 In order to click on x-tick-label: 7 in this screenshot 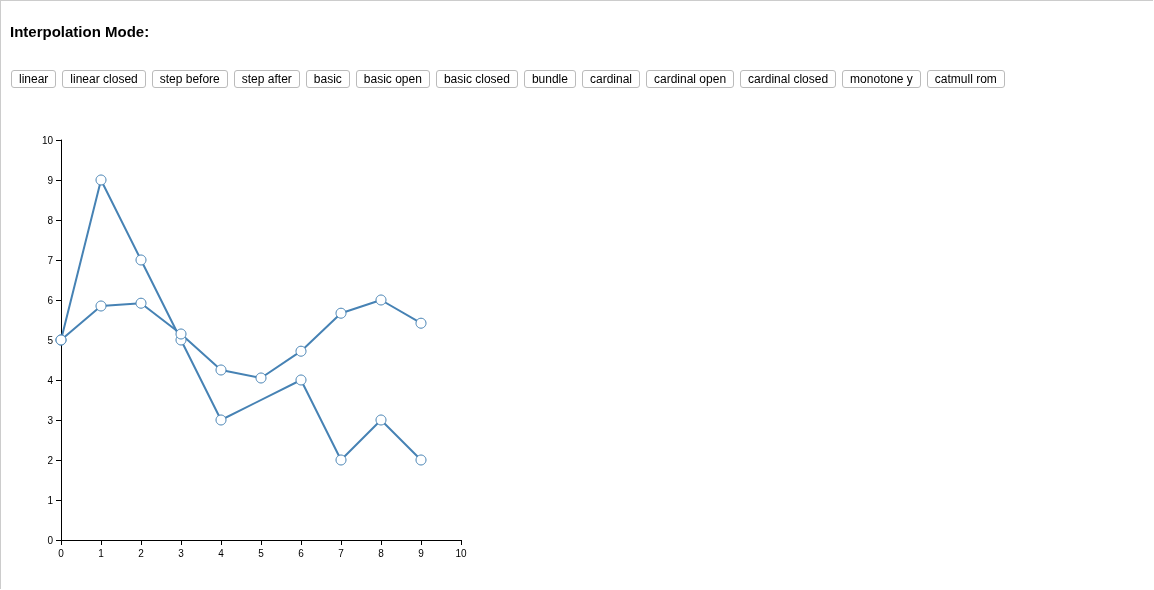, I will do `click(341, 553)`.